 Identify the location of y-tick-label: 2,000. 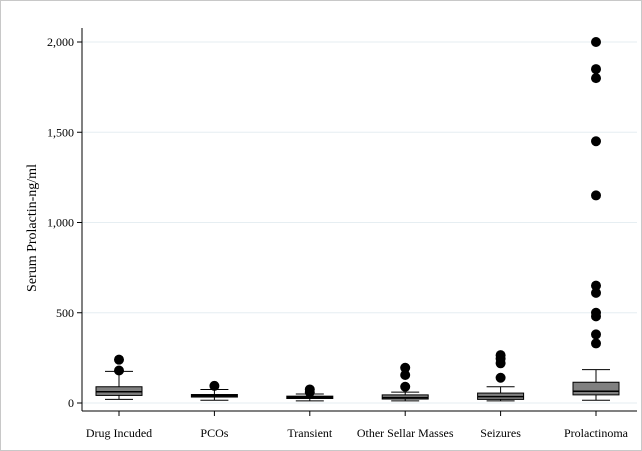
(60, 42).